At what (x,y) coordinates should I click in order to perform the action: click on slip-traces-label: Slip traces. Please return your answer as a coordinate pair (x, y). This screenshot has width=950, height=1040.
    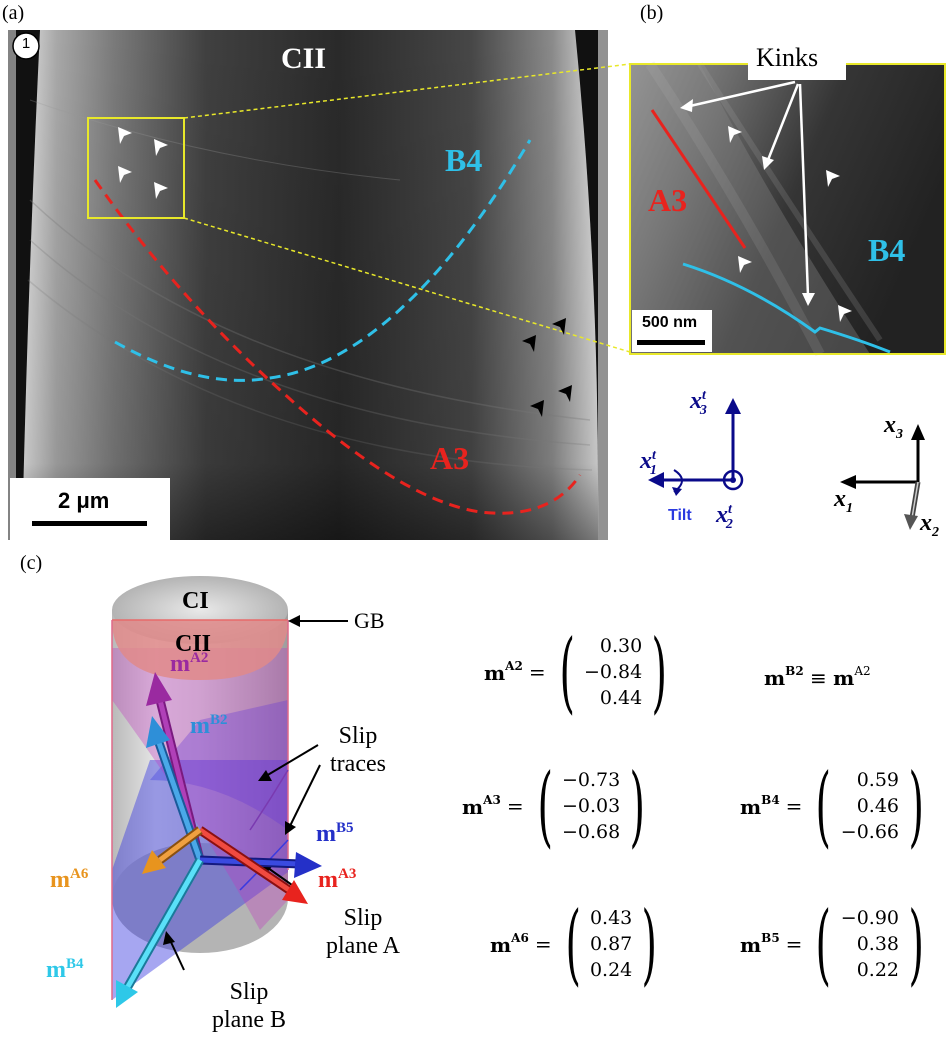
    Looking at the image, I should click on (358, 750).